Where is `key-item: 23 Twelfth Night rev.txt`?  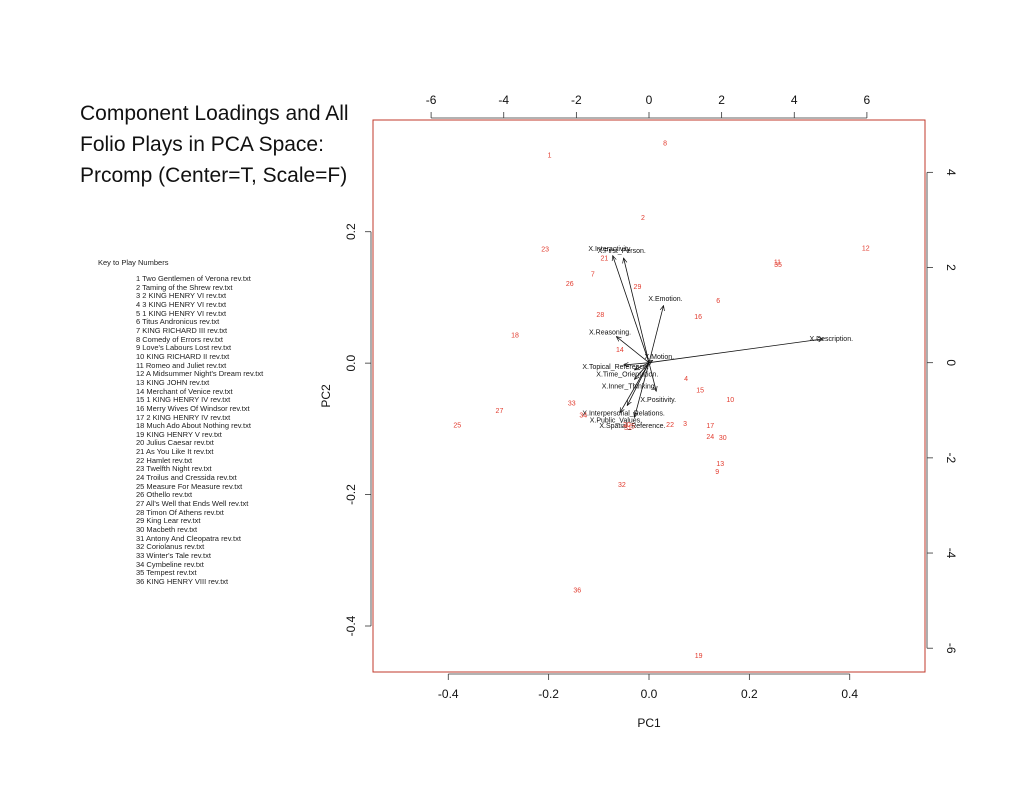 key-item: 23 Twelfth Night rev.txt is located at coordinates (174, 469).